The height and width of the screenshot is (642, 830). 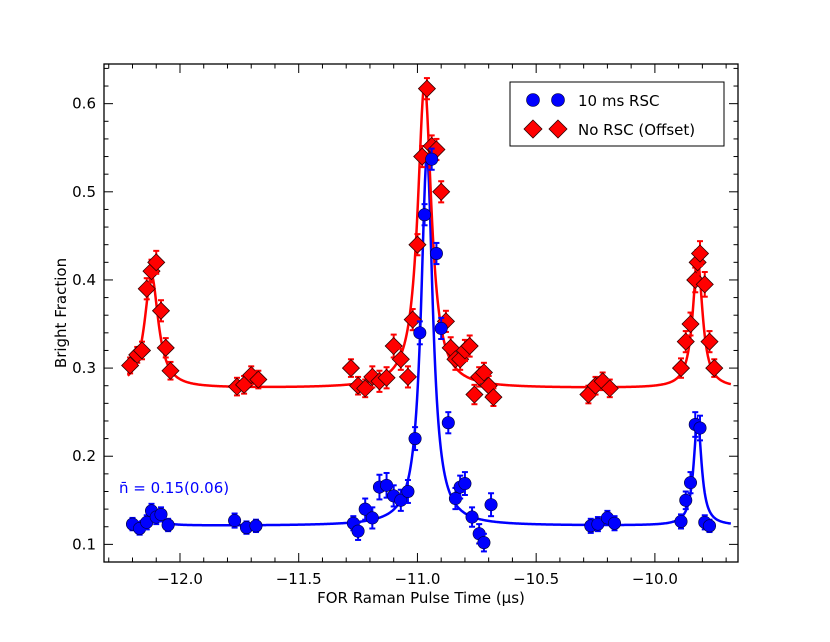 What do you see at coordinates (174, 488) in the screenshot?
I see `nbar-annotation: n̄ = 0.15(0.06)` at bounding box center [174, 488].